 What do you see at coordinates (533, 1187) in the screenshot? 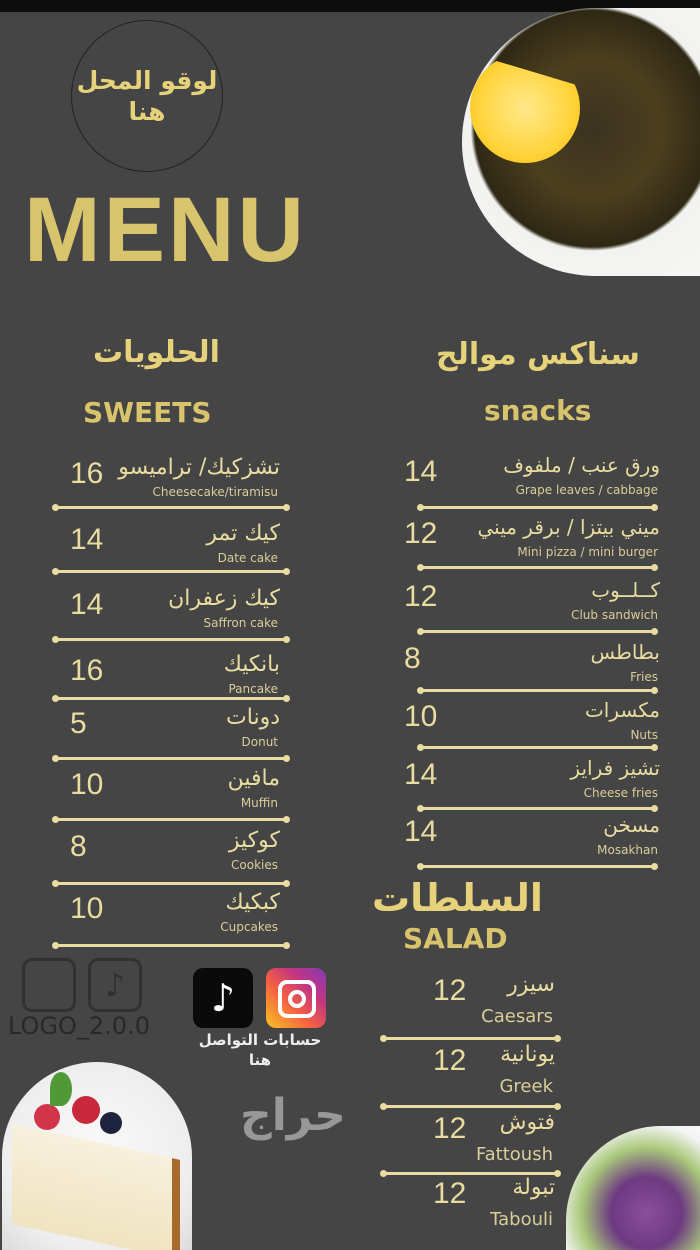
I see `salad-item-name-ar: تبولة` at bounding box center [533, 1187].